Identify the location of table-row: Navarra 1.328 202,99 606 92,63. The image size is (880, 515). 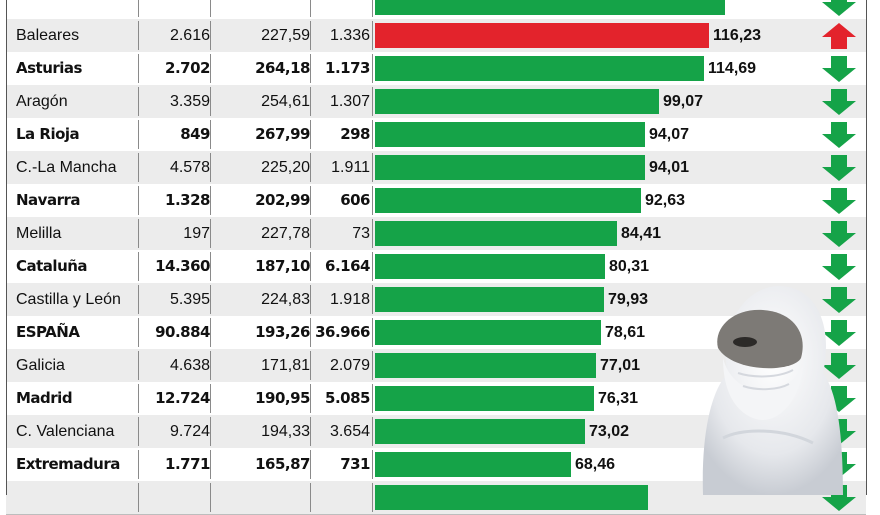
(436, 200).